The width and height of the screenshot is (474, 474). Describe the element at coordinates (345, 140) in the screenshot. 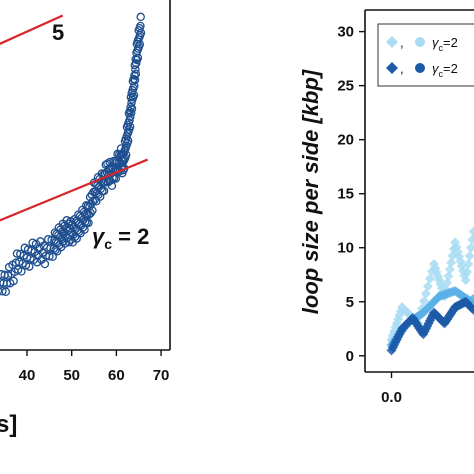

I see `right-y-tick-label: 20` at that location.